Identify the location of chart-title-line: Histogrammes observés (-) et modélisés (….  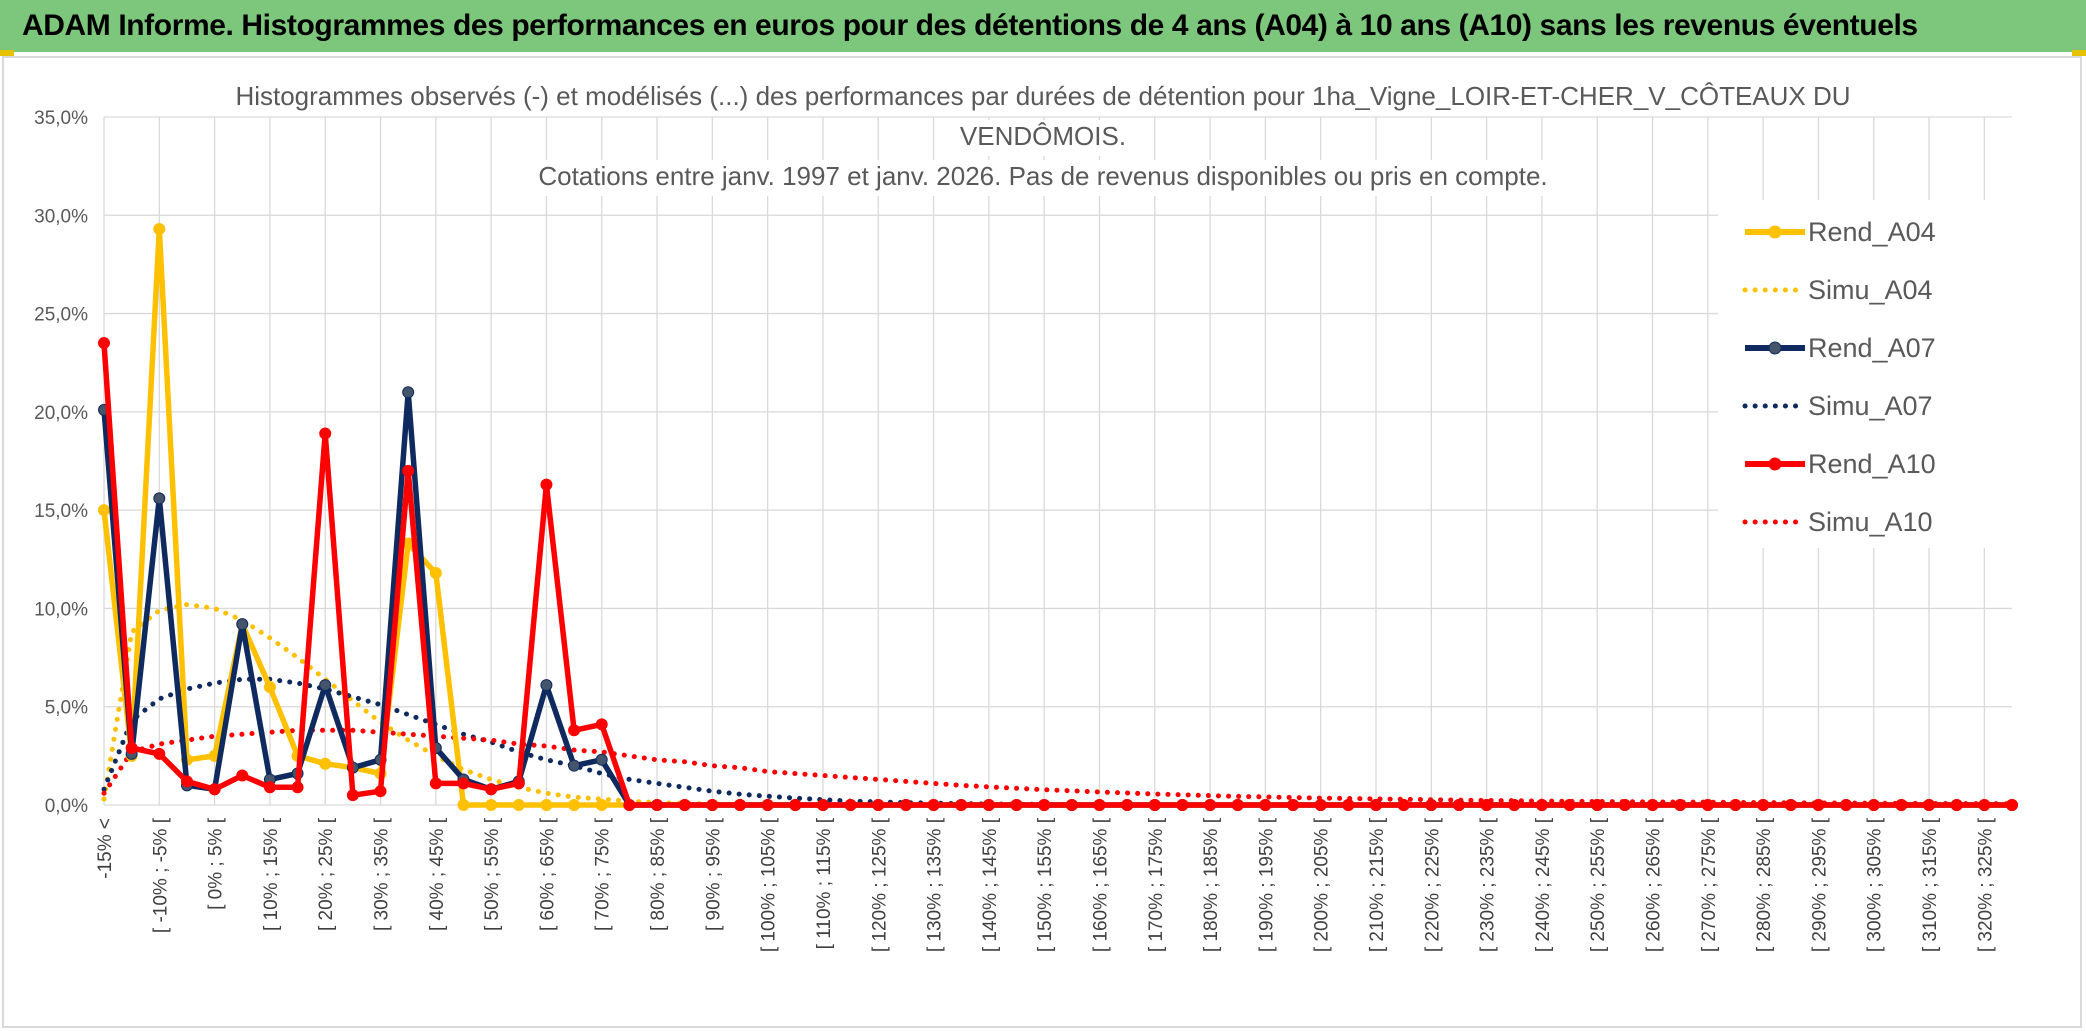
(1042, 96).